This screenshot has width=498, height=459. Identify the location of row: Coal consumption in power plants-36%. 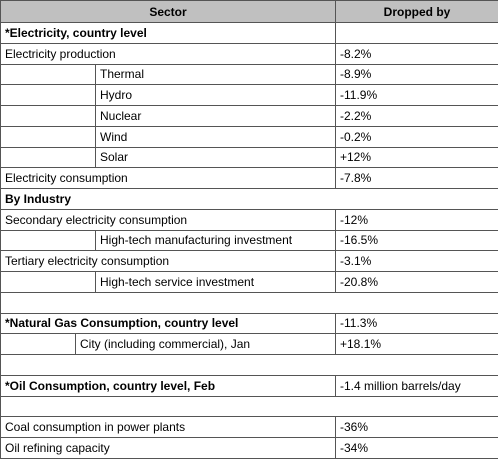
(249, 427).